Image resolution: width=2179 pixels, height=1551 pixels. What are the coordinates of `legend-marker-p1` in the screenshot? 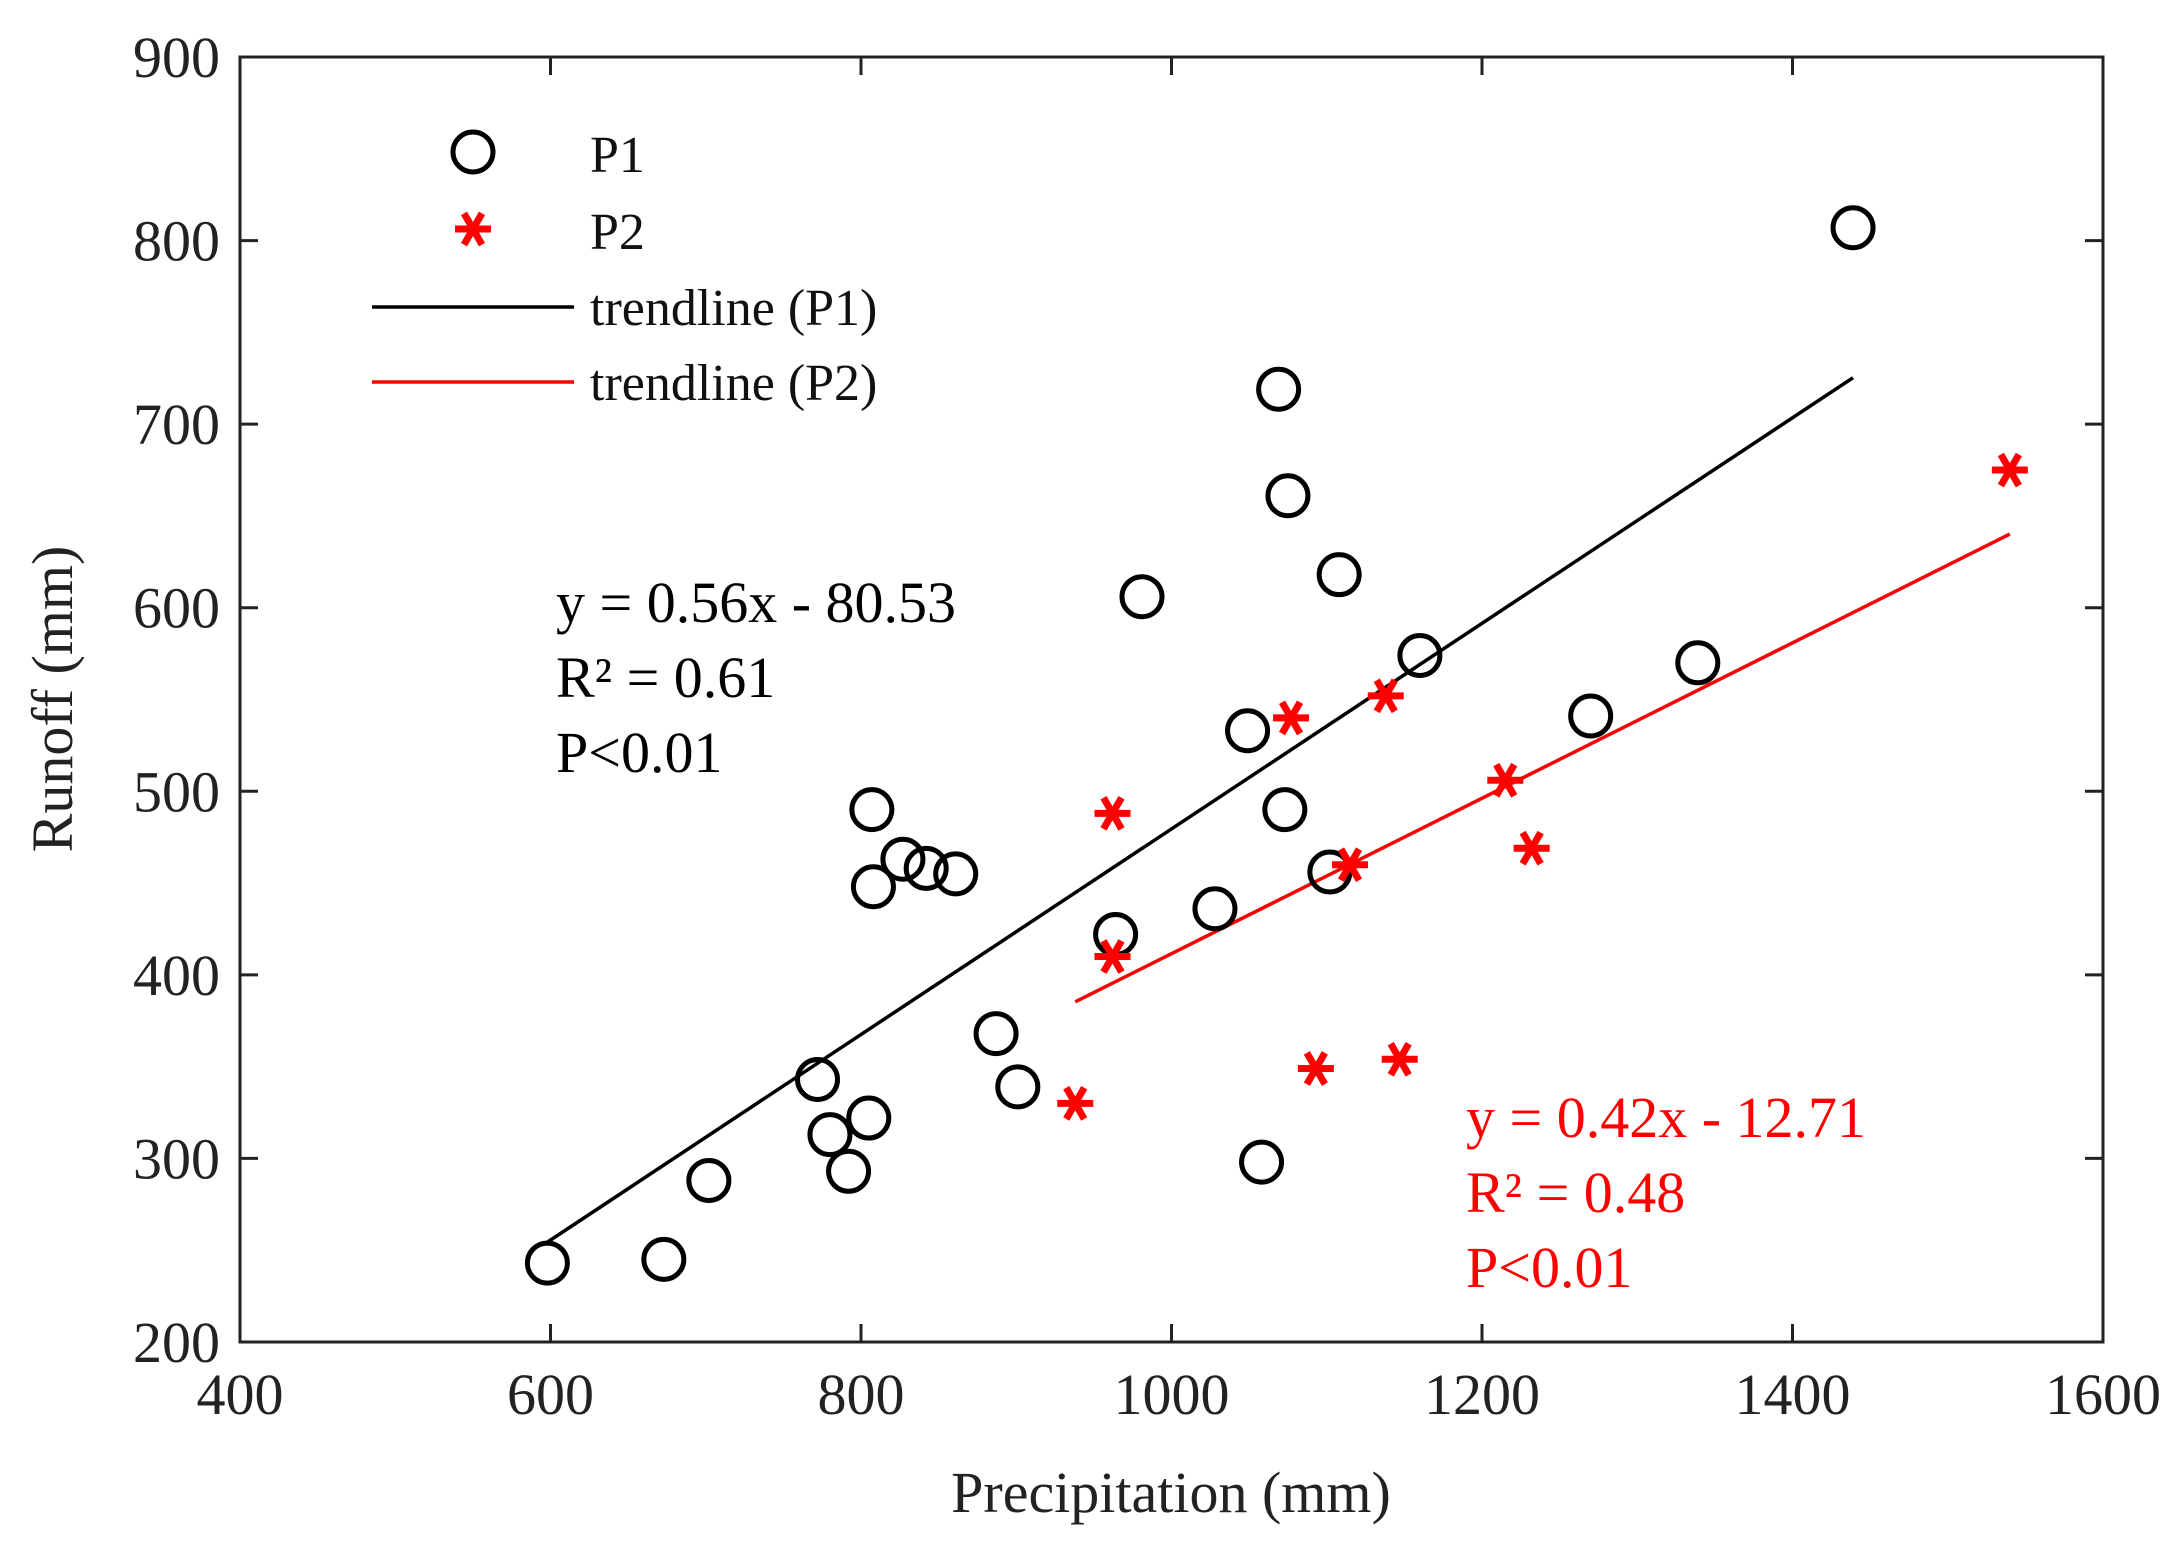 It's located at (473, 152).